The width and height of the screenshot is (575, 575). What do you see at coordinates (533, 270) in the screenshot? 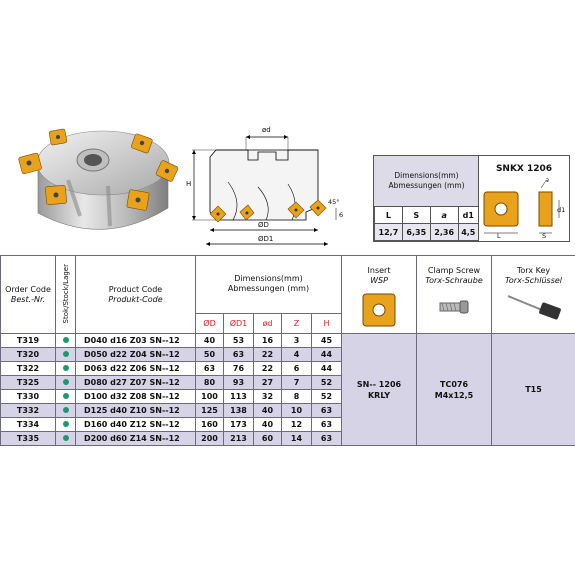
I see `torx-label: Torx Key` at bounding box center [533, 270].